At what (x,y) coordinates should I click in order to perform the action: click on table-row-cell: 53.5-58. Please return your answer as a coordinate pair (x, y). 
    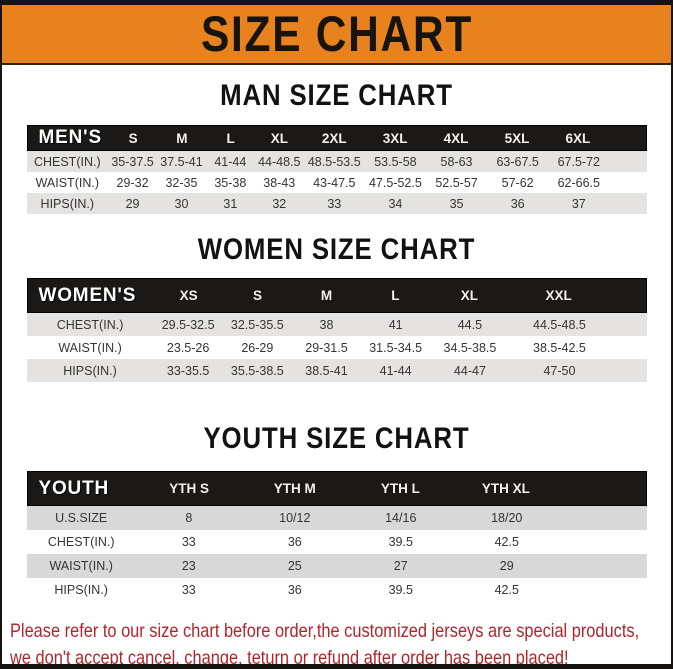
    Looking at the image, I should click on (395, 161).